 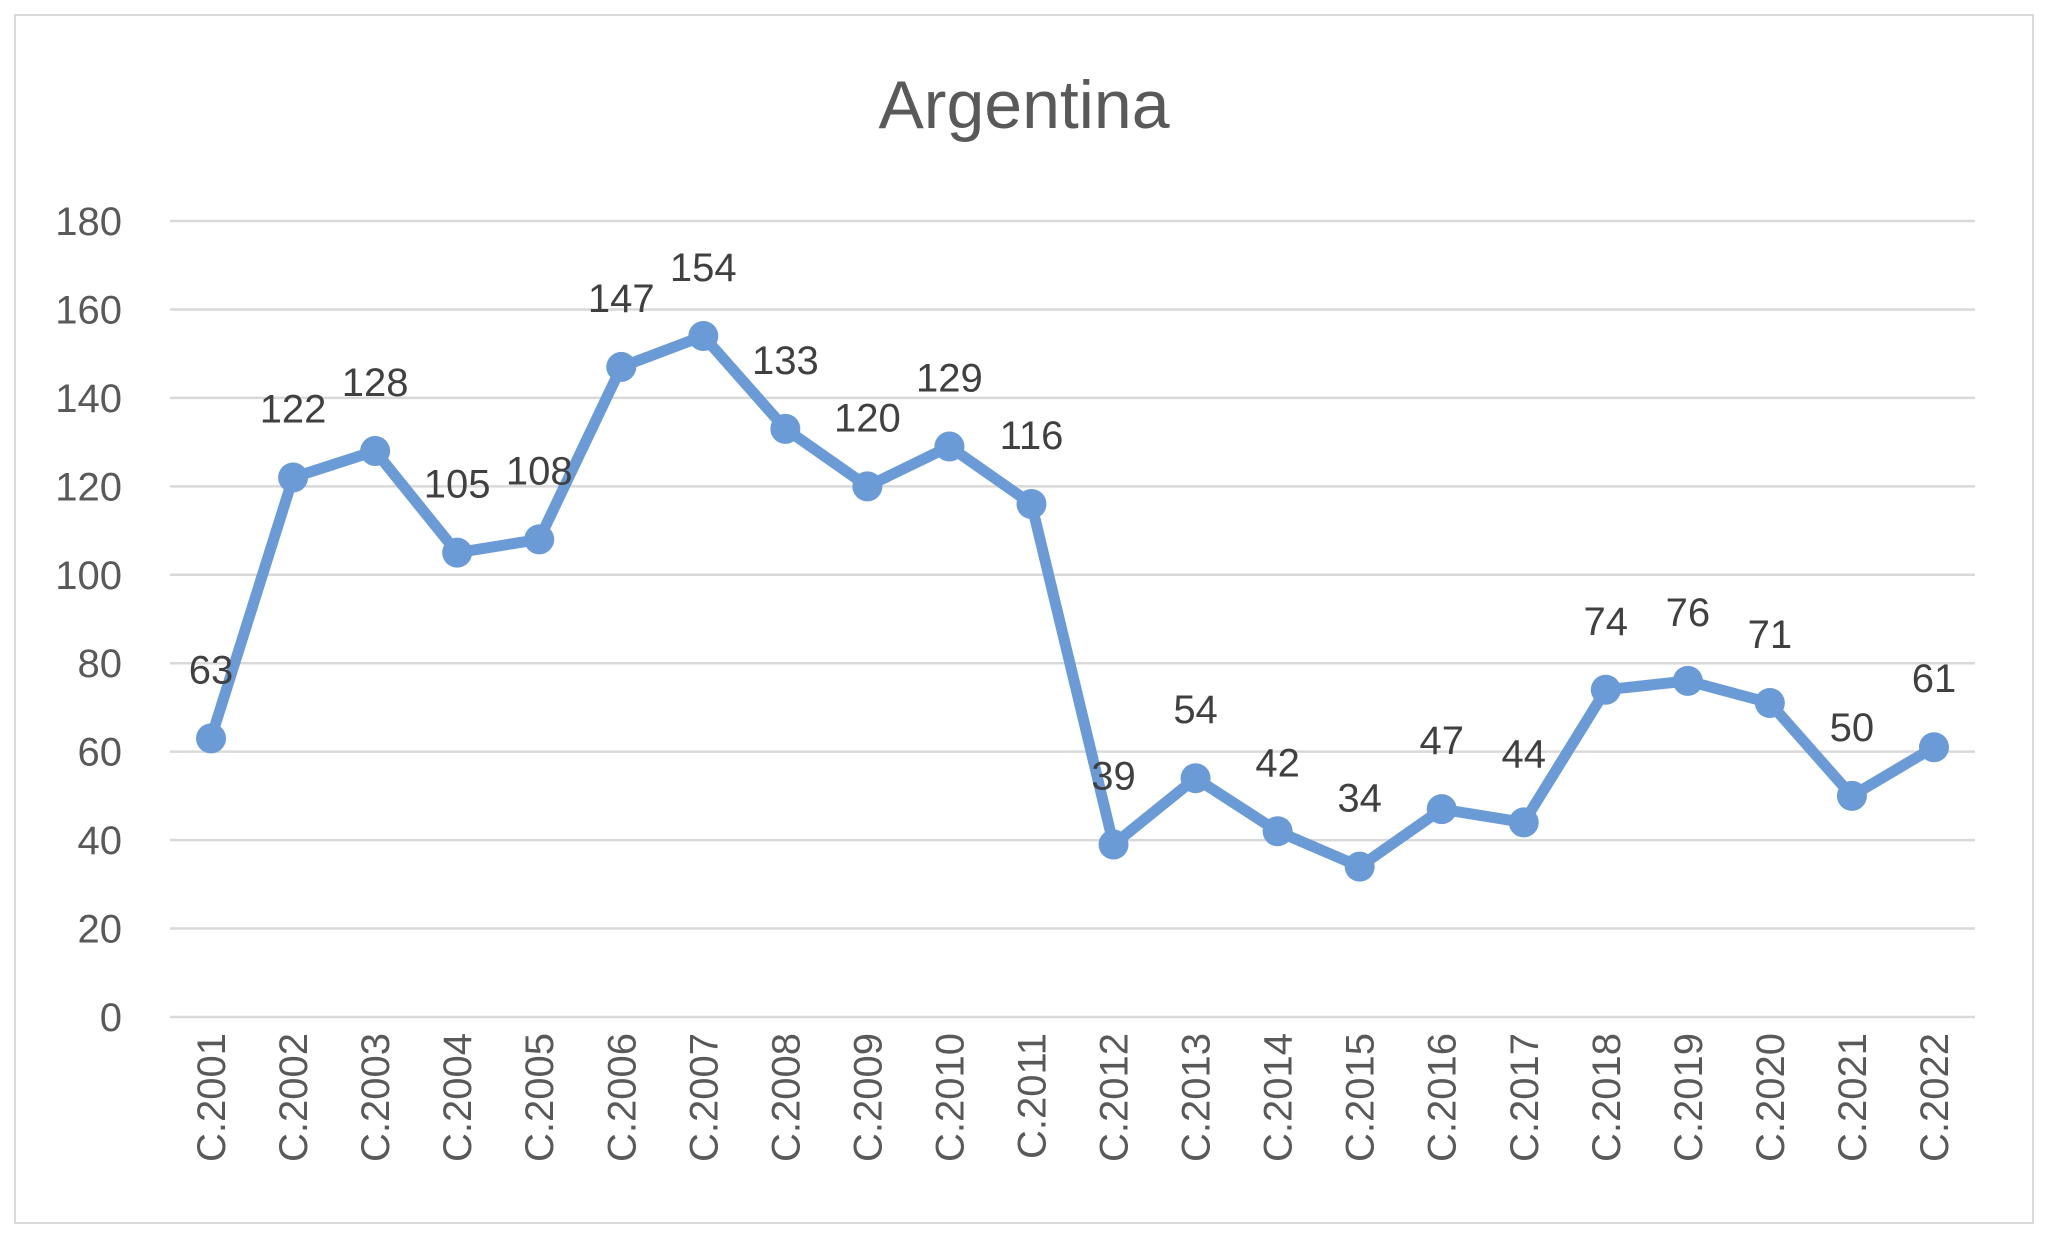 What do you see at coordinates (1770, 635) in the screenshot?
I see `data-label: 71` at bounding box center [1770, 635].